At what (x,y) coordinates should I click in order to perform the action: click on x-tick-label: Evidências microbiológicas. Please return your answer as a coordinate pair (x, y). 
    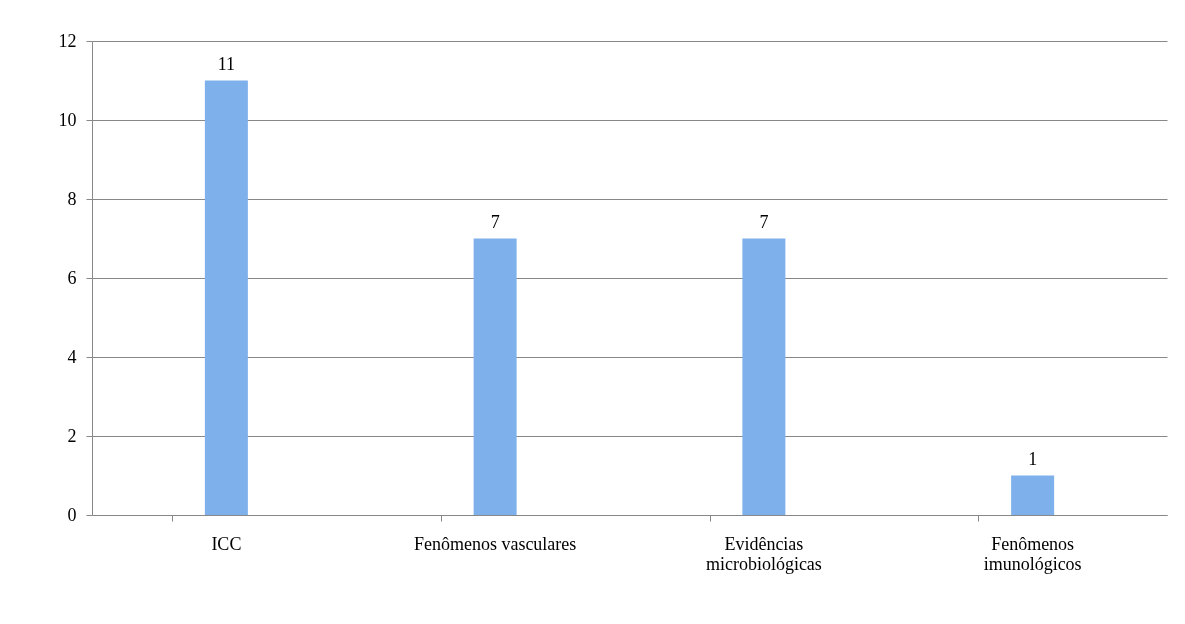
    Looking at the image, I should click on (763, 553).